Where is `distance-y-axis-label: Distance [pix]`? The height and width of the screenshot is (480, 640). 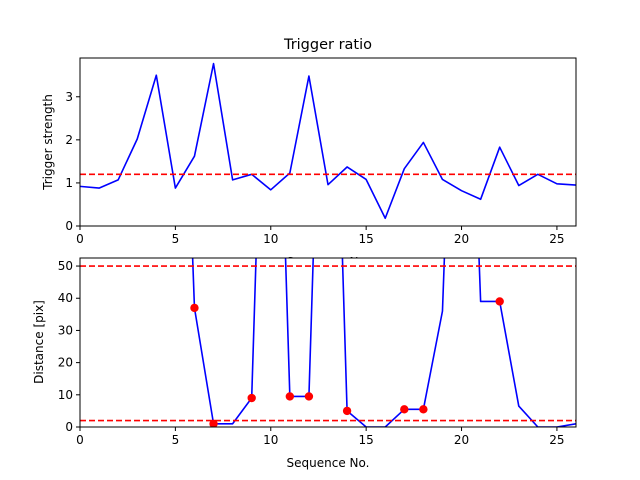 distance-y-axis-label: Distance [pix] is located at coordinates (39, 342).